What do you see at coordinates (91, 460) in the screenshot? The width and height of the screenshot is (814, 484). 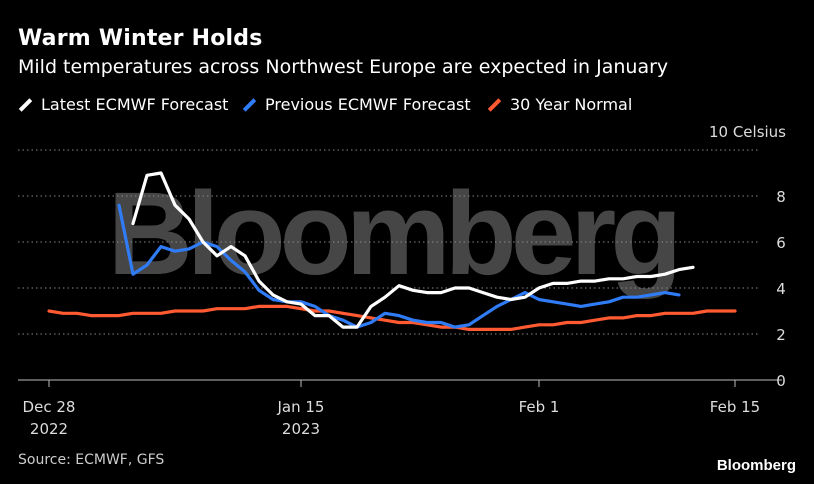 I see `source-note: Source: ECMWF, GFS` at bounding box center [91, 460].